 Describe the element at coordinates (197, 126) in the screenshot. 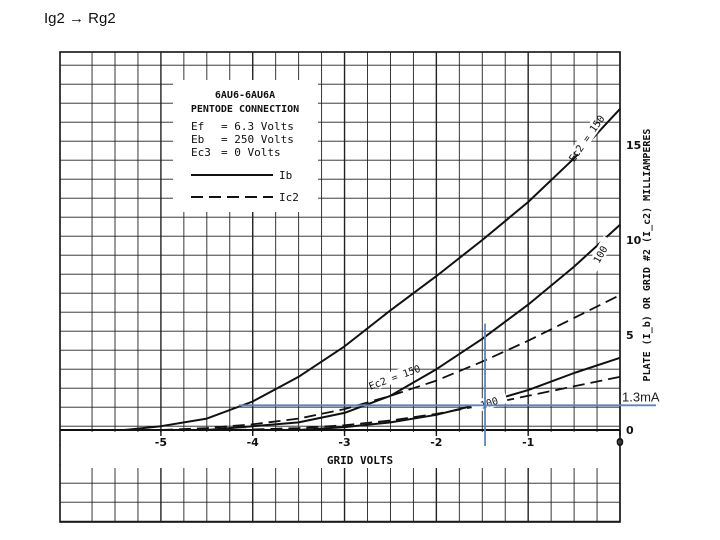

I see `legend-param-label: Ef` at that location.